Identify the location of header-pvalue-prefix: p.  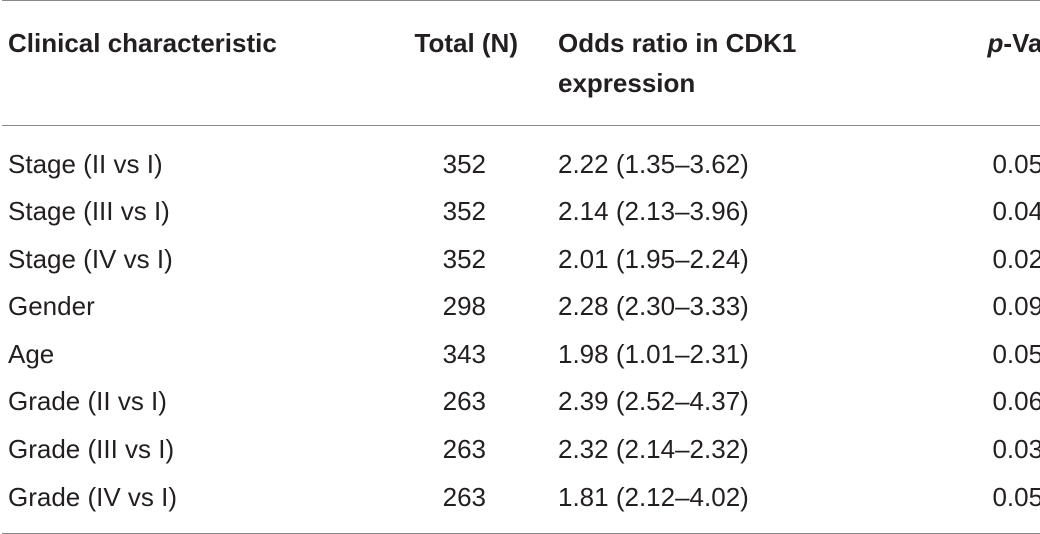
(995, 43).